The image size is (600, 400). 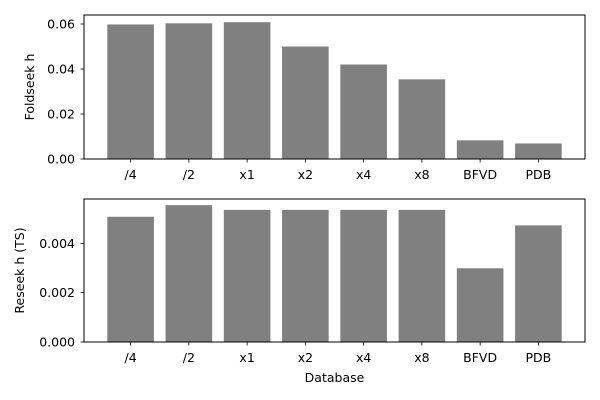 I want to click on top-x-tick-label: x2, so click(x=305, y=174).